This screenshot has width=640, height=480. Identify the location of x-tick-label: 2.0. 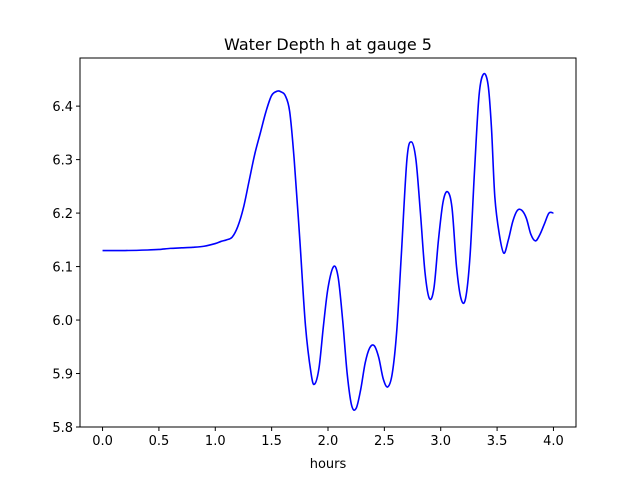
(328, 441).